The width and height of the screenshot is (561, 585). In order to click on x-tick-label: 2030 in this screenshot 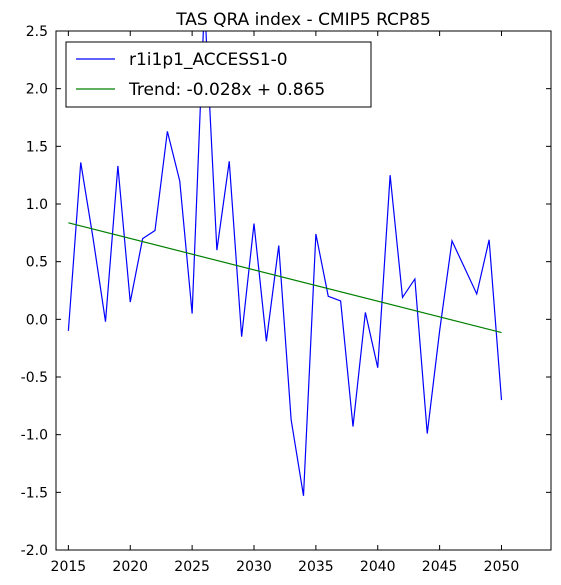, I will do `click(254, 567)`.